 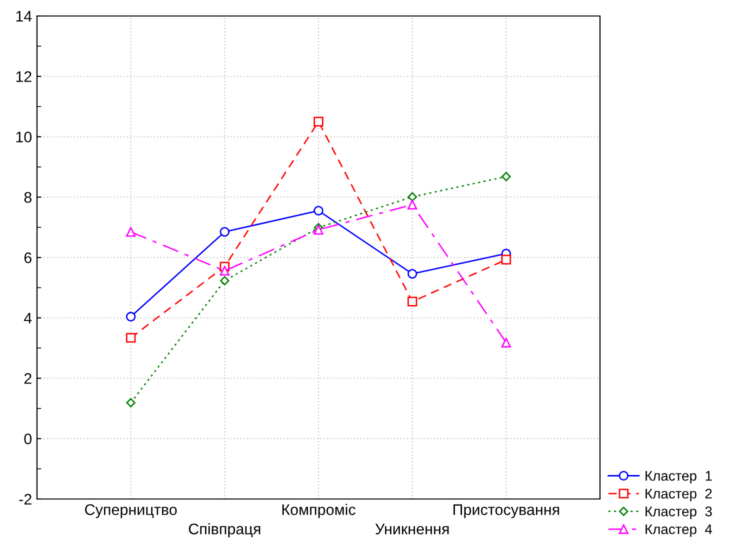 I want to click on x-tick-label: Суперництво, so click(x=131, y=511).